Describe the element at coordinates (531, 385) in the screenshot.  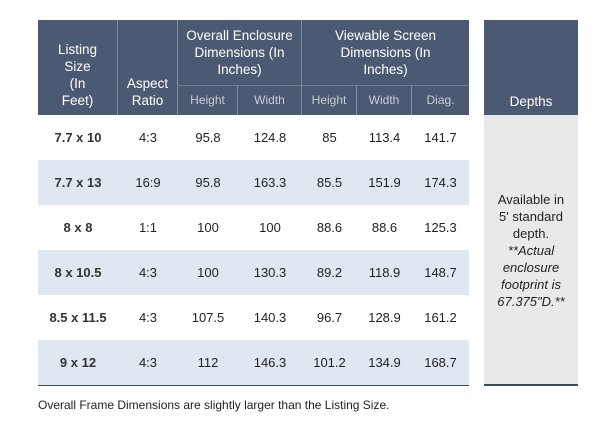
I see `depths-rule` at that location.